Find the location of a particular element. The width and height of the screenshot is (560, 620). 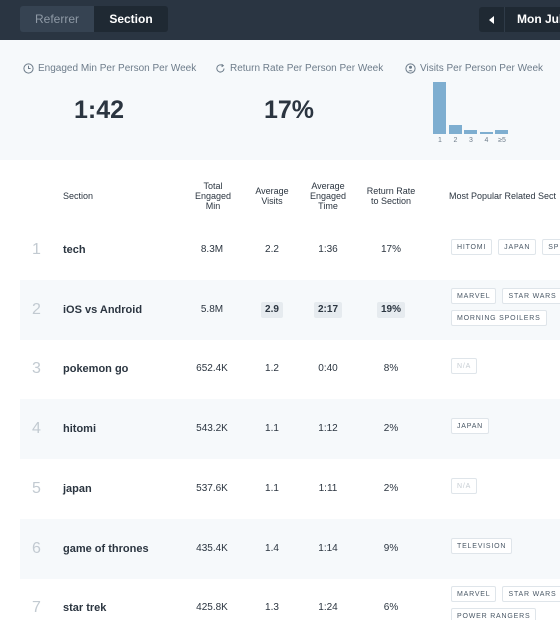

engaged-min-value: 1:42 is located at coordinates (99, 110).